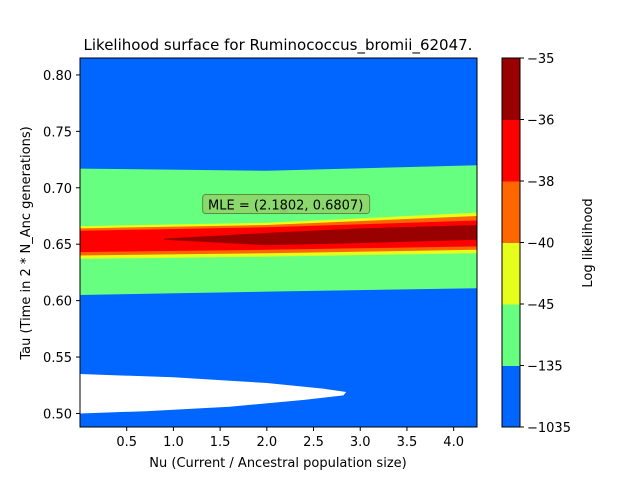  I want to click on colorbar-tick-label: −135, so click(545, 367).